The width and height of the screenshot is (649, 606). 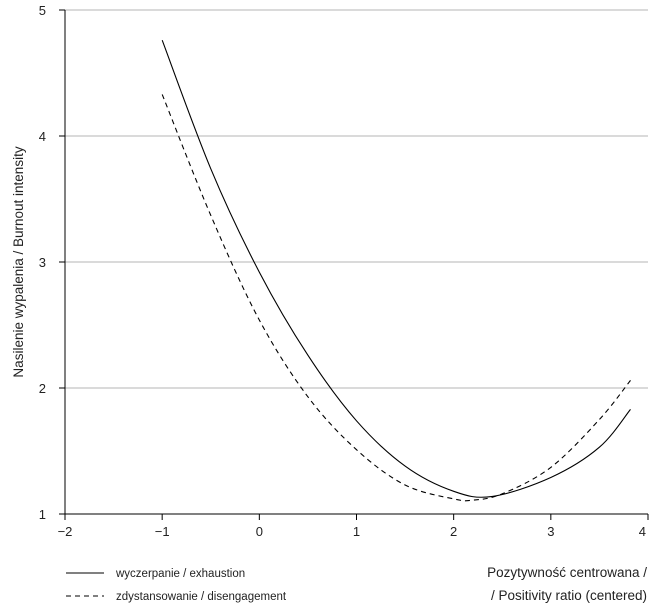 I want to click on y-tick-label: 4, so click(x=42, y=136).